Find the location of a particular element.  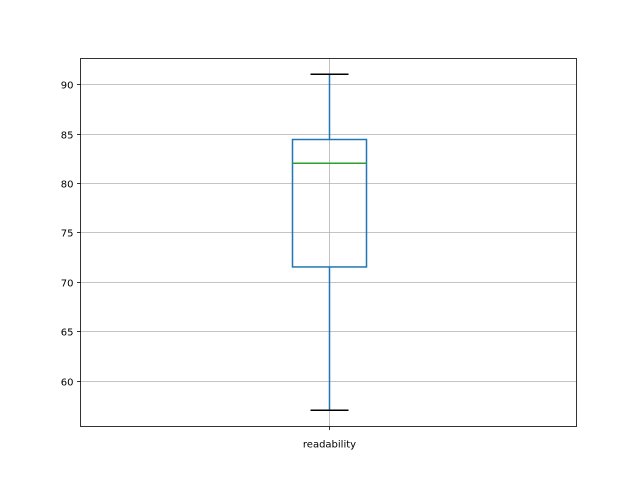

x-tick-label: readability is located at coordinates (329, 445).